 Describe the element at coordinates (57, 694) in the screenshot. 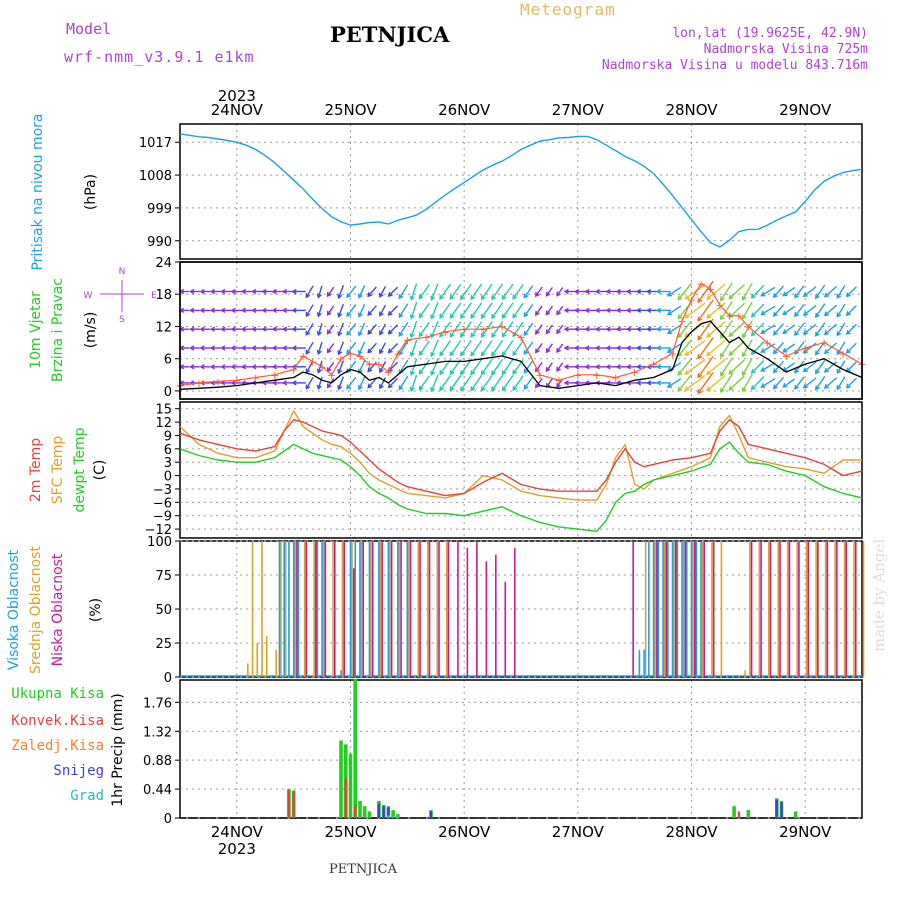

I see `precip-legend-item: Ukupna Kisa` at that location.